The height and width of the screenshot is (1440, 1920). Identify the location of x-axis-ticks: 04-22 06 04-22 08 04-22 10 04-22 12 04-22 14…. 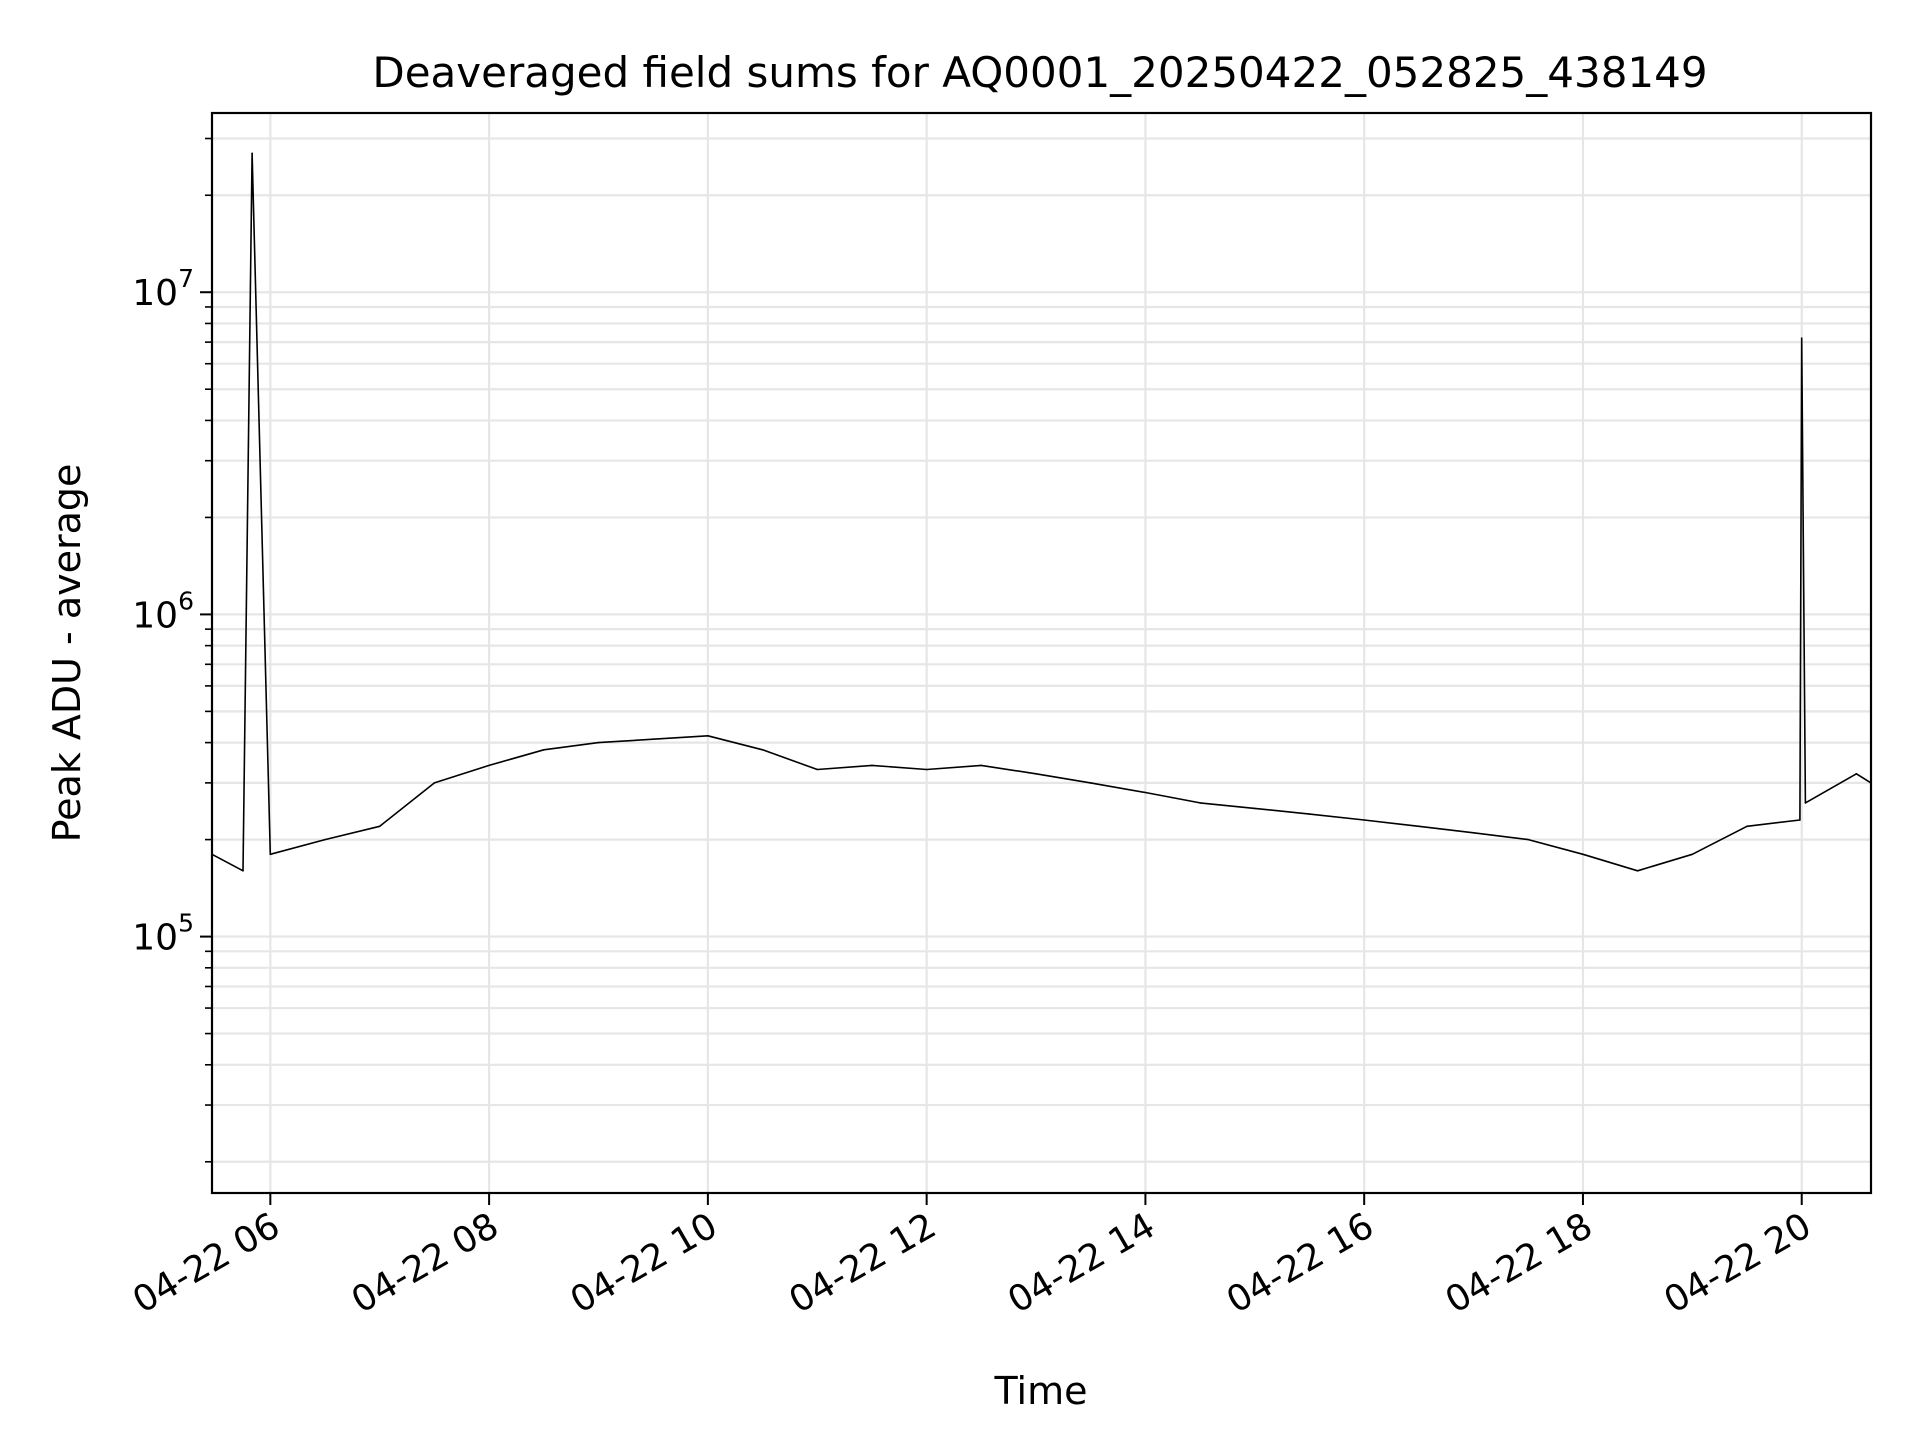
(972, 1257).